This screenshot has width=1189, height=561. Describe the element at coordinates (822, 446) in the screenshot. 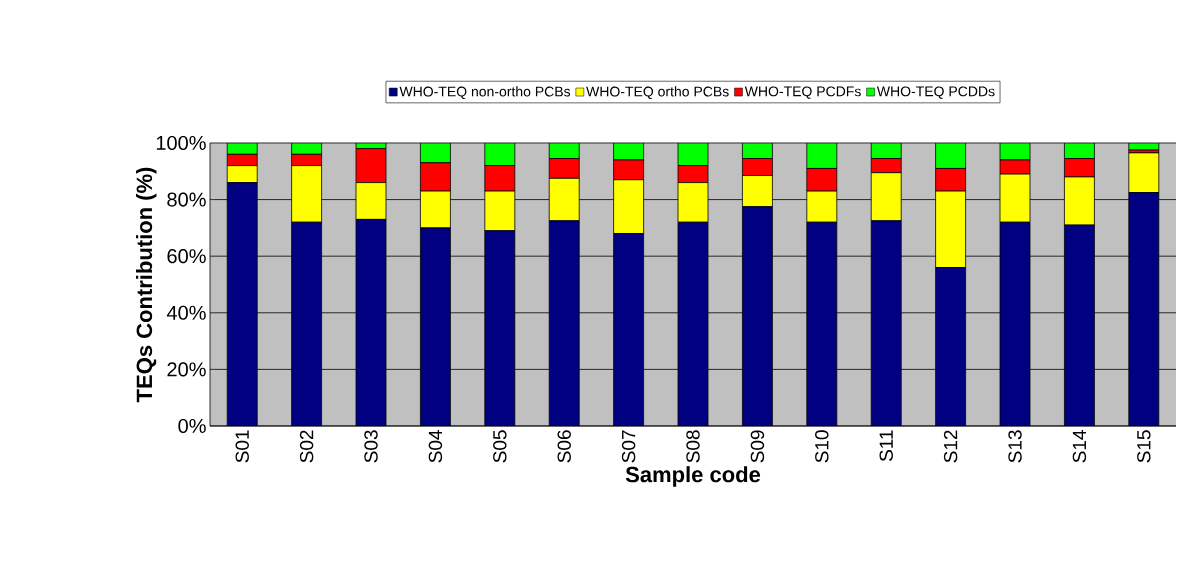

I see `x-tick-label: S10` at that location.